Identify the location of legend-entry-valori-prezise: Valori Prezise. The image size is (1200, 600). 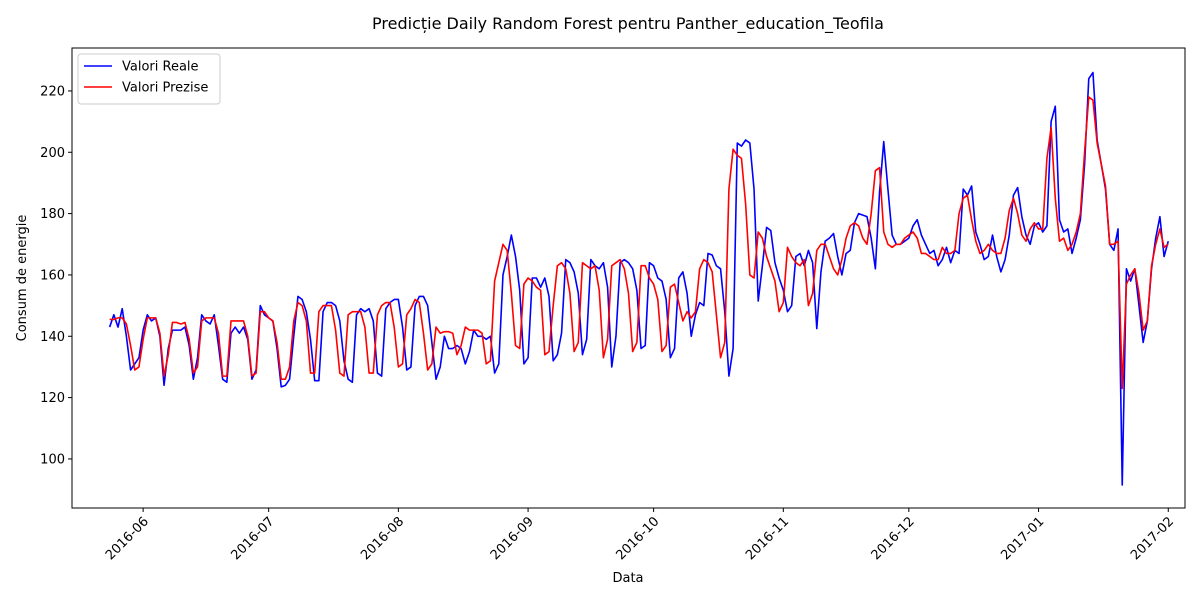
(165, 88).